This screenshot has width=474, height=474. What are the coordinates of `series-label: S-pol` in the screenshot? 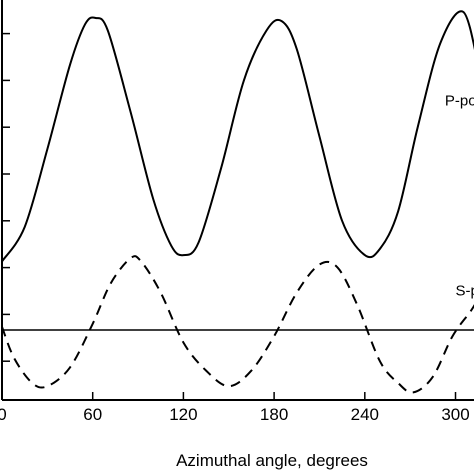 It's located at (465, 291).